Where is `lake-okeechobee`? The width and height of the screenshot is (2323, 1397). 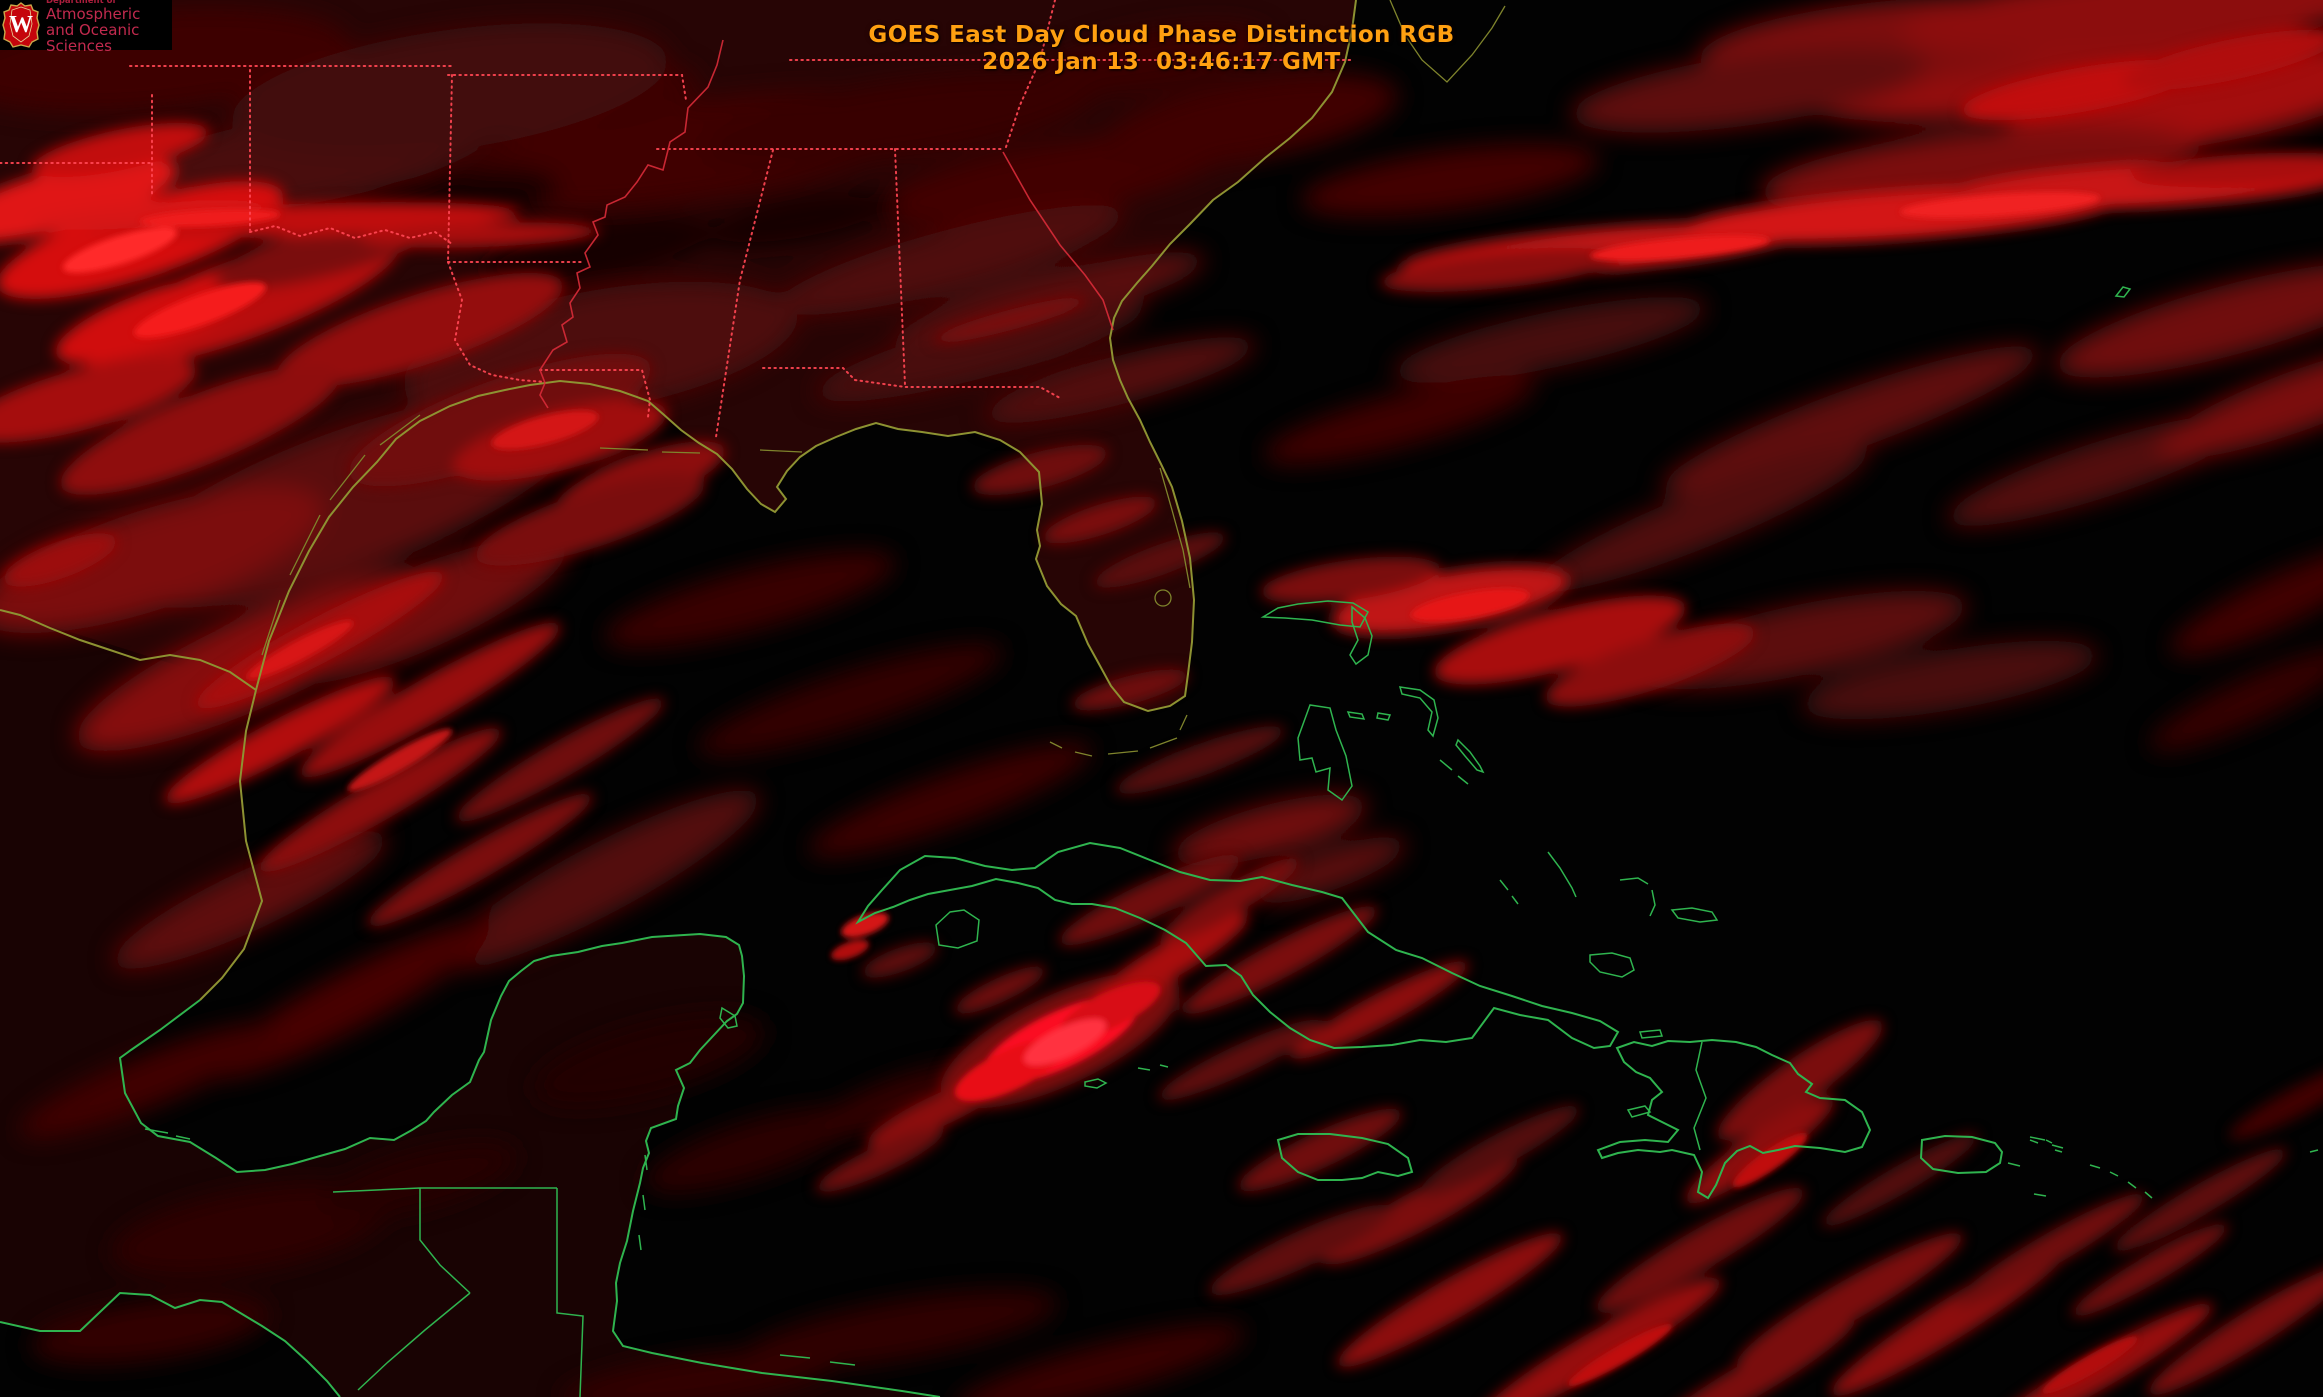
lake-okeechobee is located at coordinates (1163, 598).